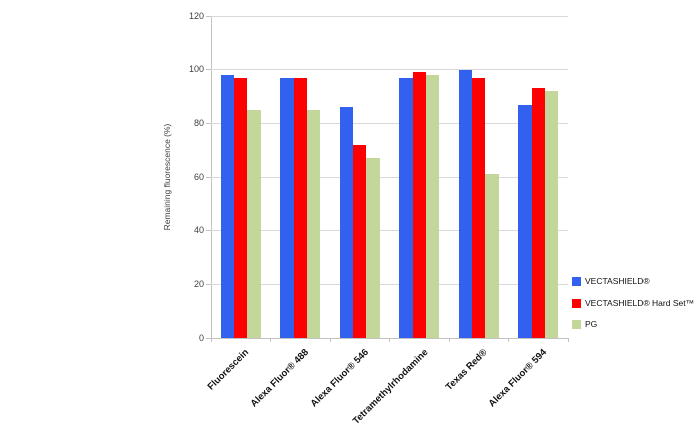 This screenshot has height=441, width=700. I want to click on legend-item: VECTASHIELD® Hard Set™, so click(633, 302).